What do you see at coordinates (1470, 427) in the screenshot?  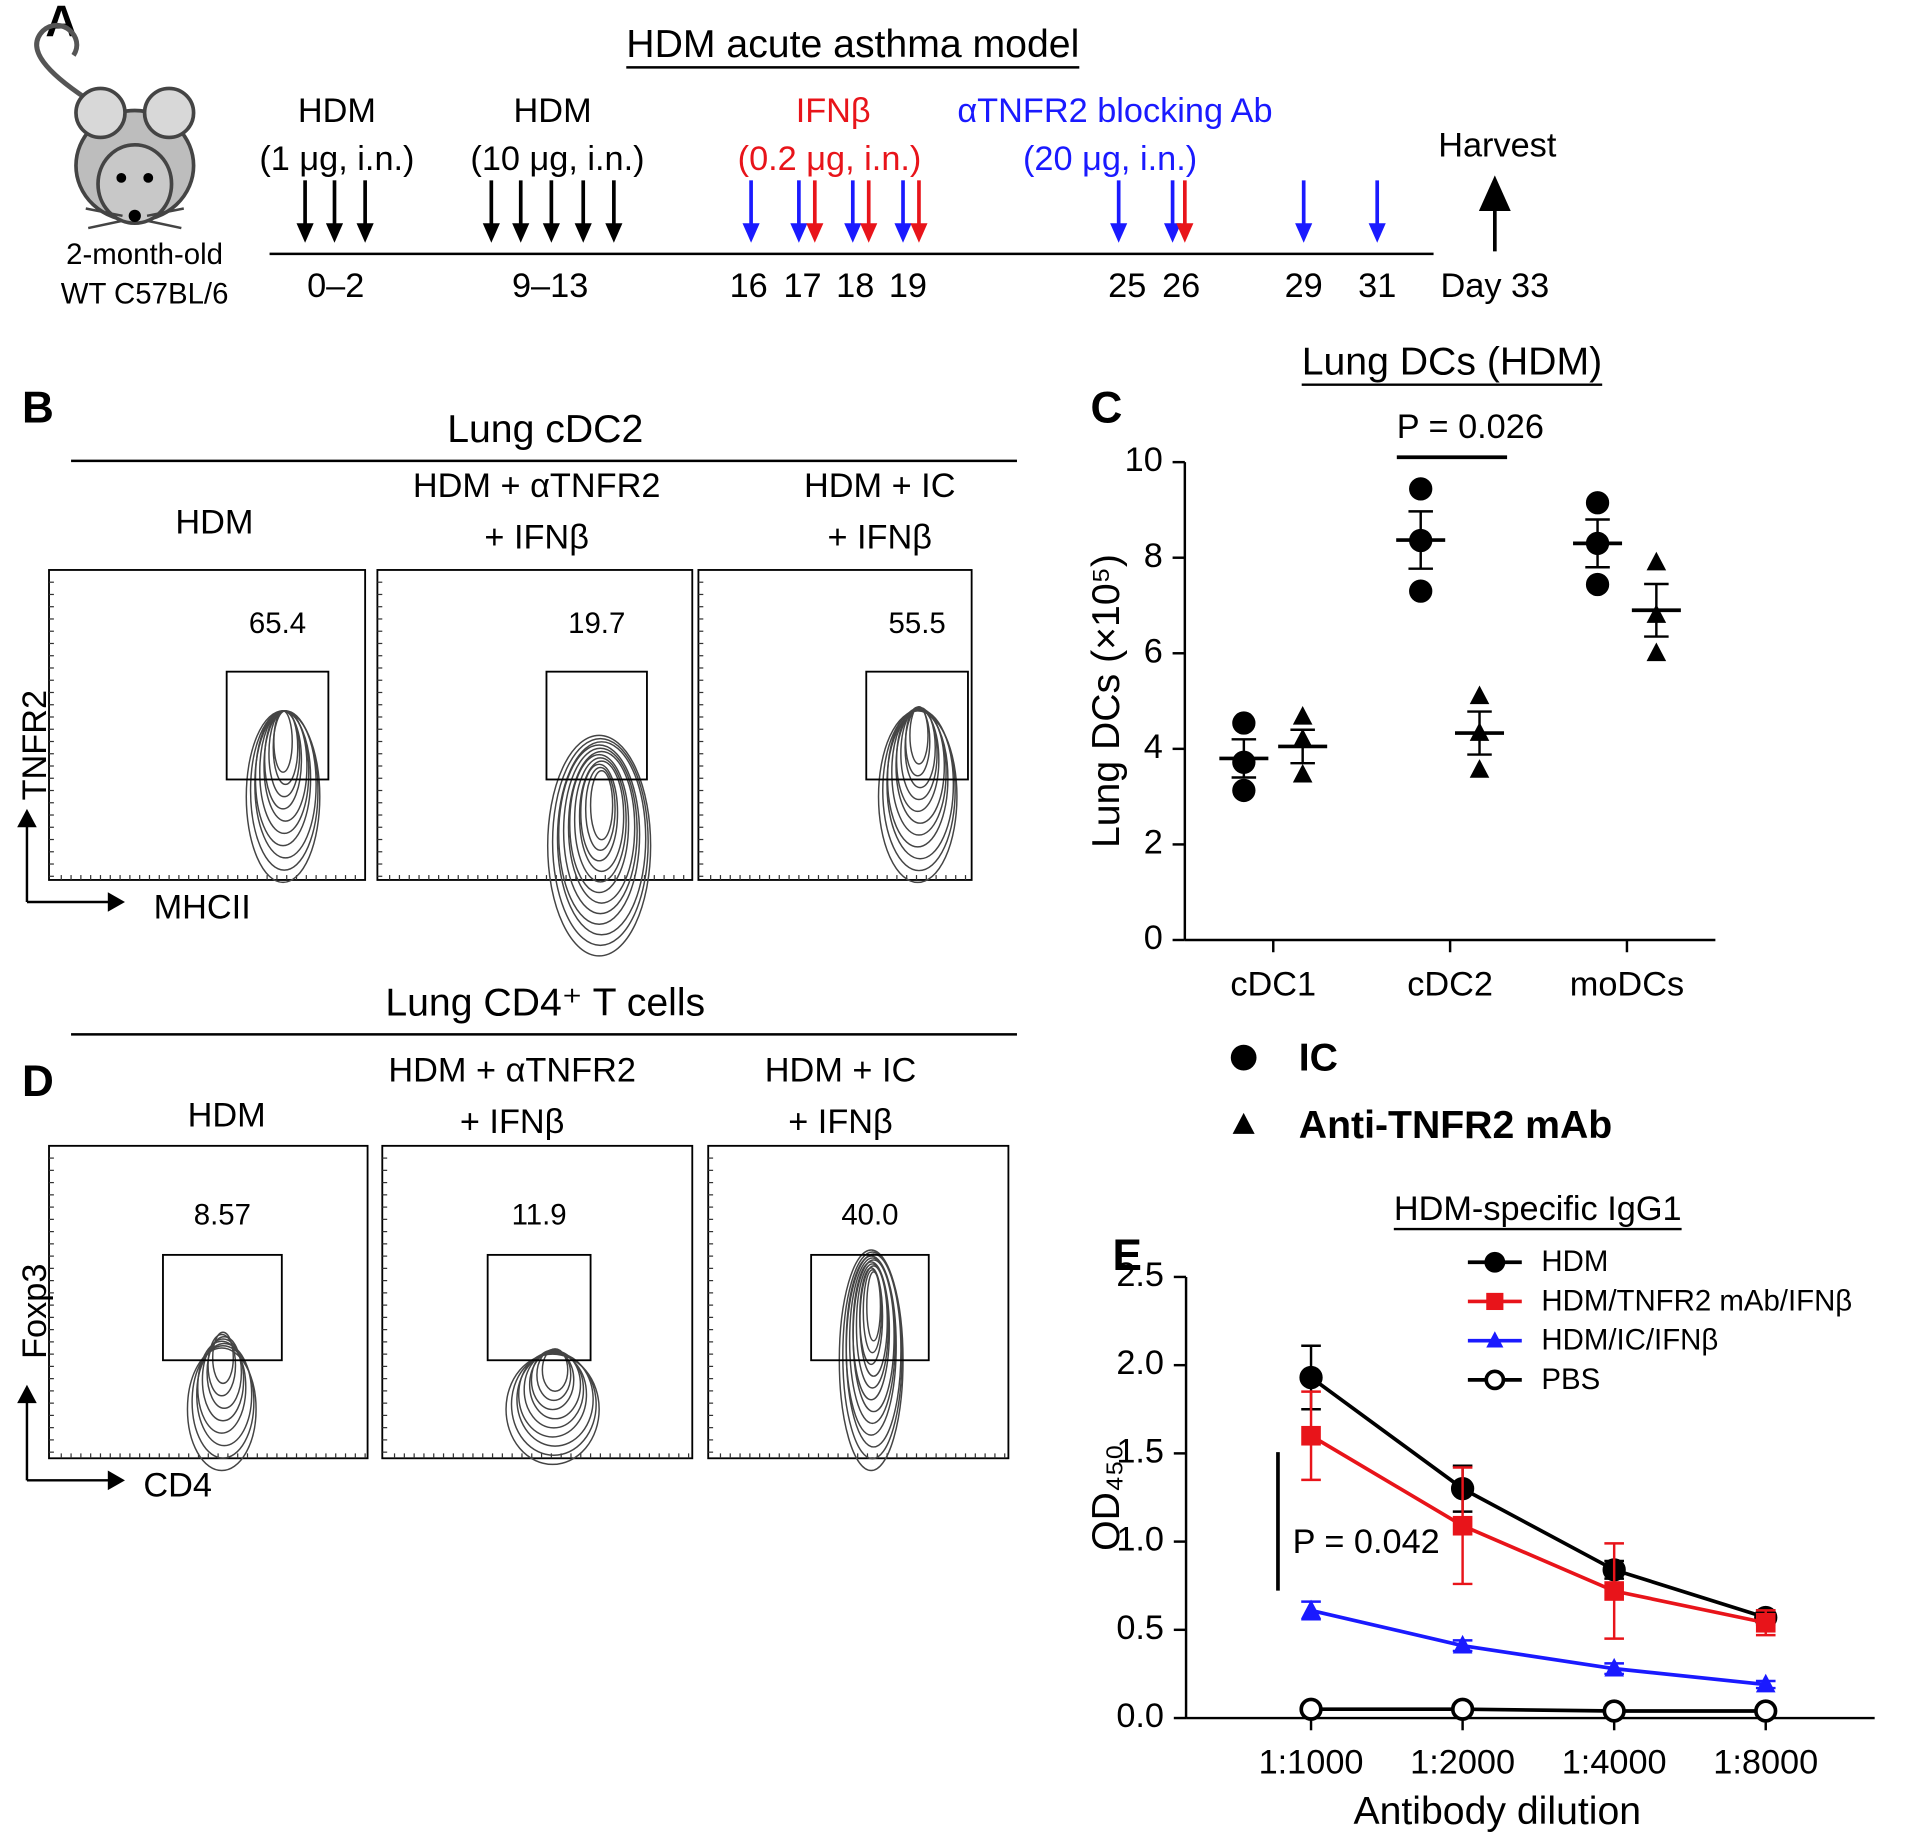 I see `annotation: P = 0.026` at bounding box center [1470, 427].